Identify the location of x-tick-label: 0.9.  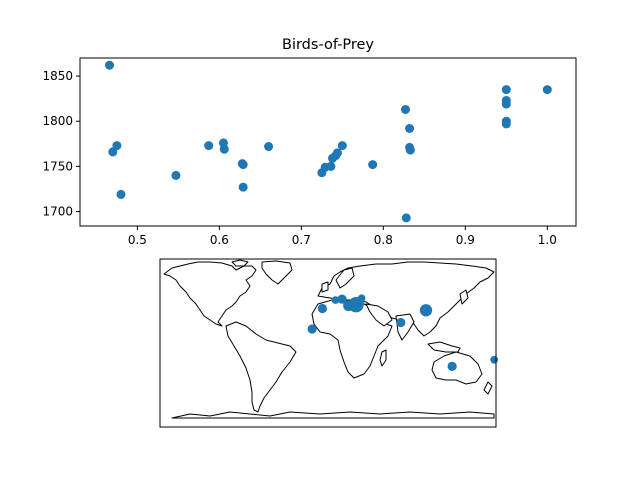
(465, 240).